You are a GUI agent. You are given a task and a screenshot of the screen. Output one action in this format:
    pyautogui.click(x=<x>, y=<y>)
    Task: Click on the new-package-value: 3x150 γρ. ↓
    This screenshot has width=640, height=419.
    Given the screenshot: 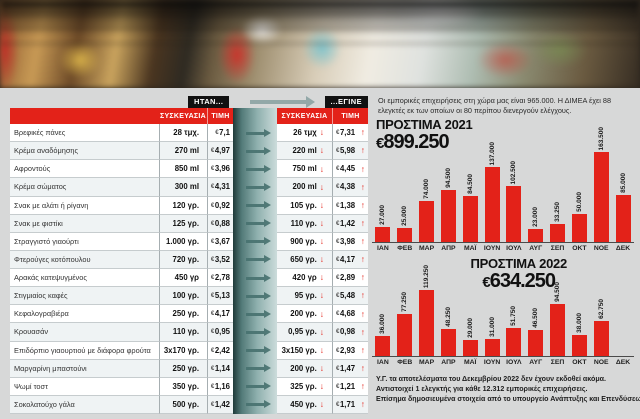 What is the action you would take?
    pyautogui.click(x=304, y=350)
    